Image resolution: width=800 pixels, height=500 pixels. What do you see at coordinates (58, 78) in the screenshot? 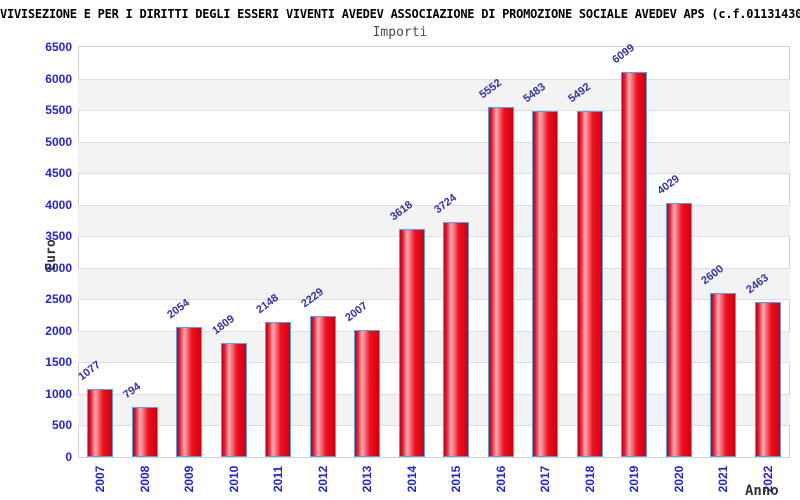
I see `y-tick-label: 6000` at bounding box center [58, 78].